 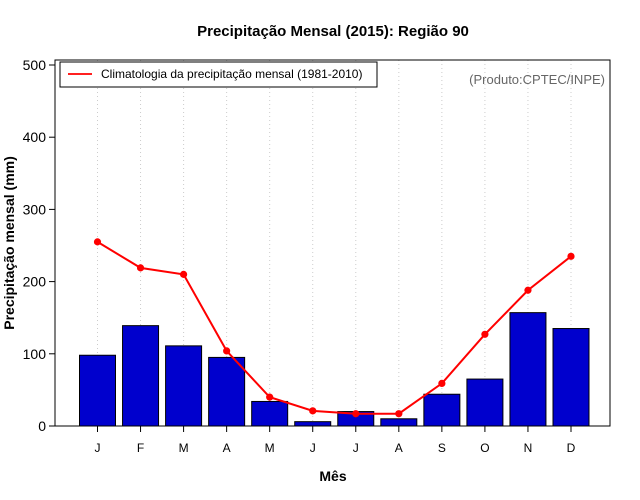 I want to click on y-axis-label: Precipitação mensal (mm), so click(x=9, y=243).